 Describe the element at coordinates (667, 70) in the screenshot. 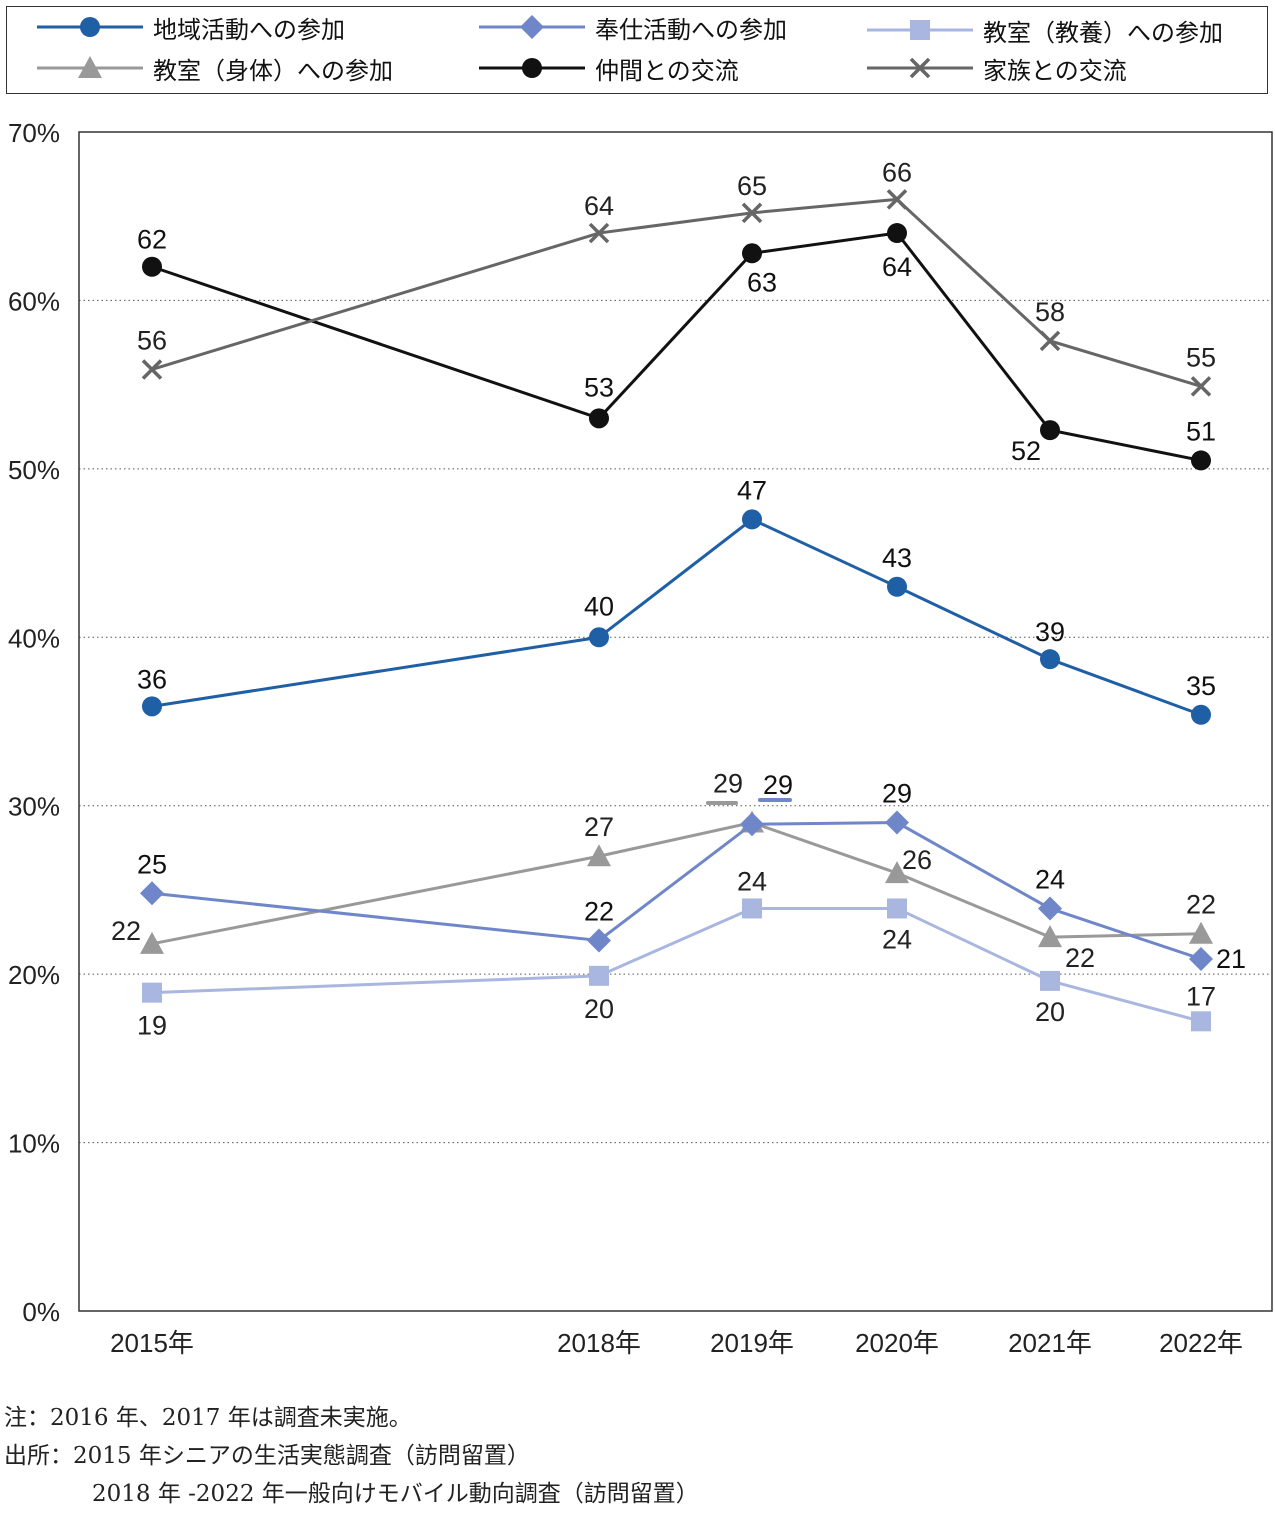

I see `legend-label: 仲間との交流` at that location.